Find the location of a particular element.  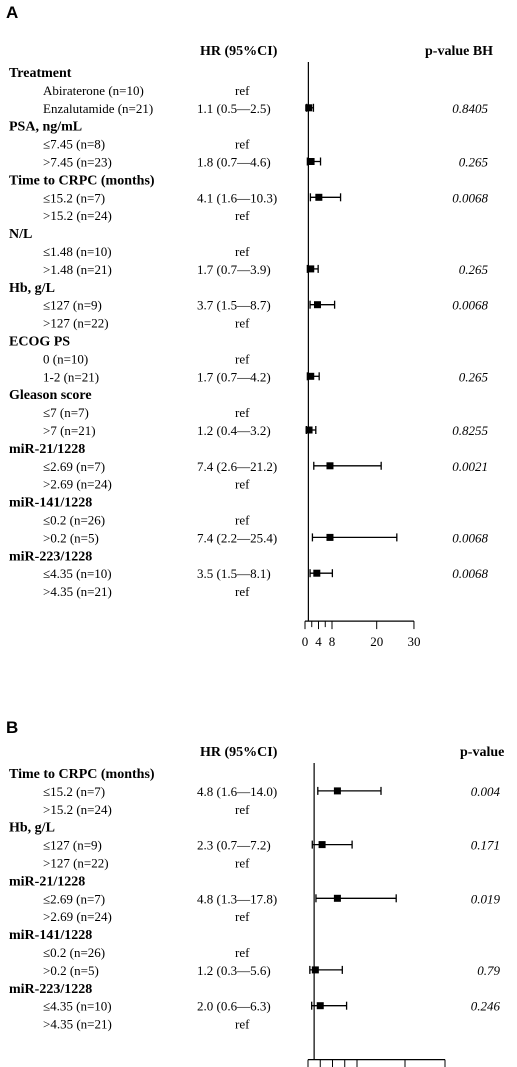

x-tick-label: 30 is located at coordinates (413, 641).